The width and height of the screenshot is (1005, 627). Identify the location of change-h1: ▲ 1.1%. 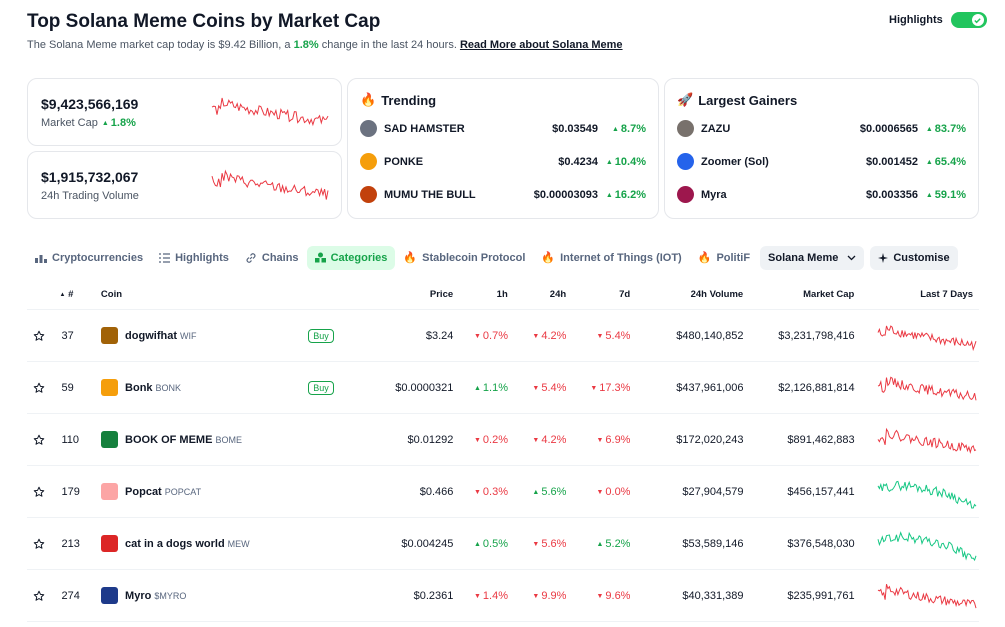
(490, 387).